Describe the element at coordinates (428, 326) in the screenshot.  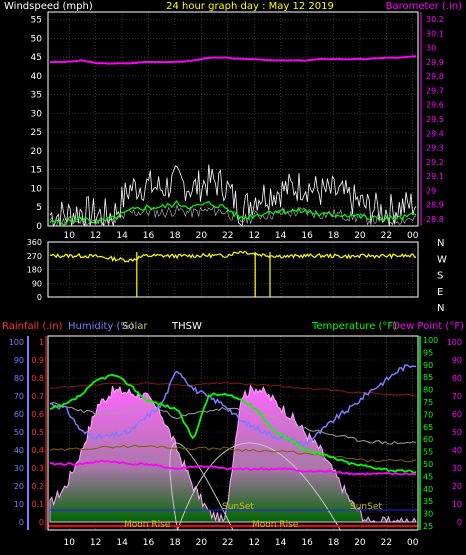
I see `dewpoint-axis-label: Dew Point (°F)` at that location.